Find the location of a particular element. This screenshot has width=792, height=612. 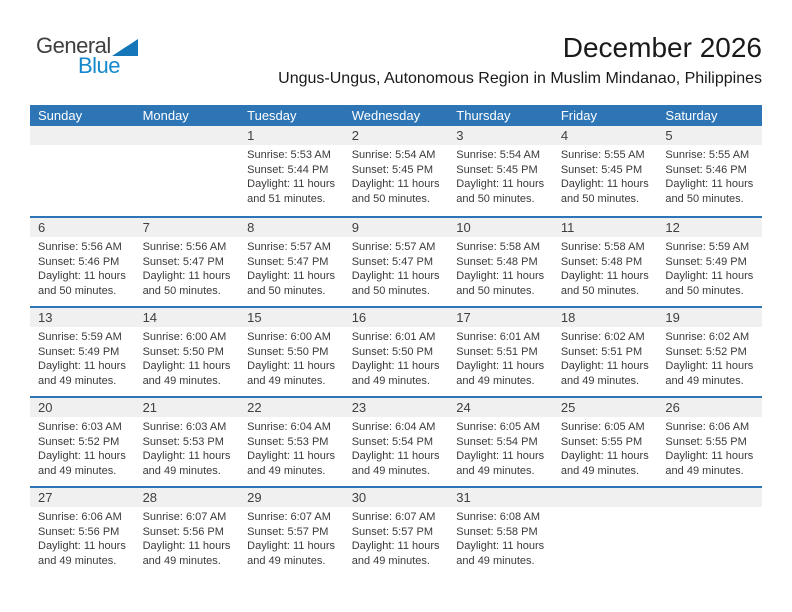

day-number-band: 27 28 29 30 31 is located at coordinates (396, 497).